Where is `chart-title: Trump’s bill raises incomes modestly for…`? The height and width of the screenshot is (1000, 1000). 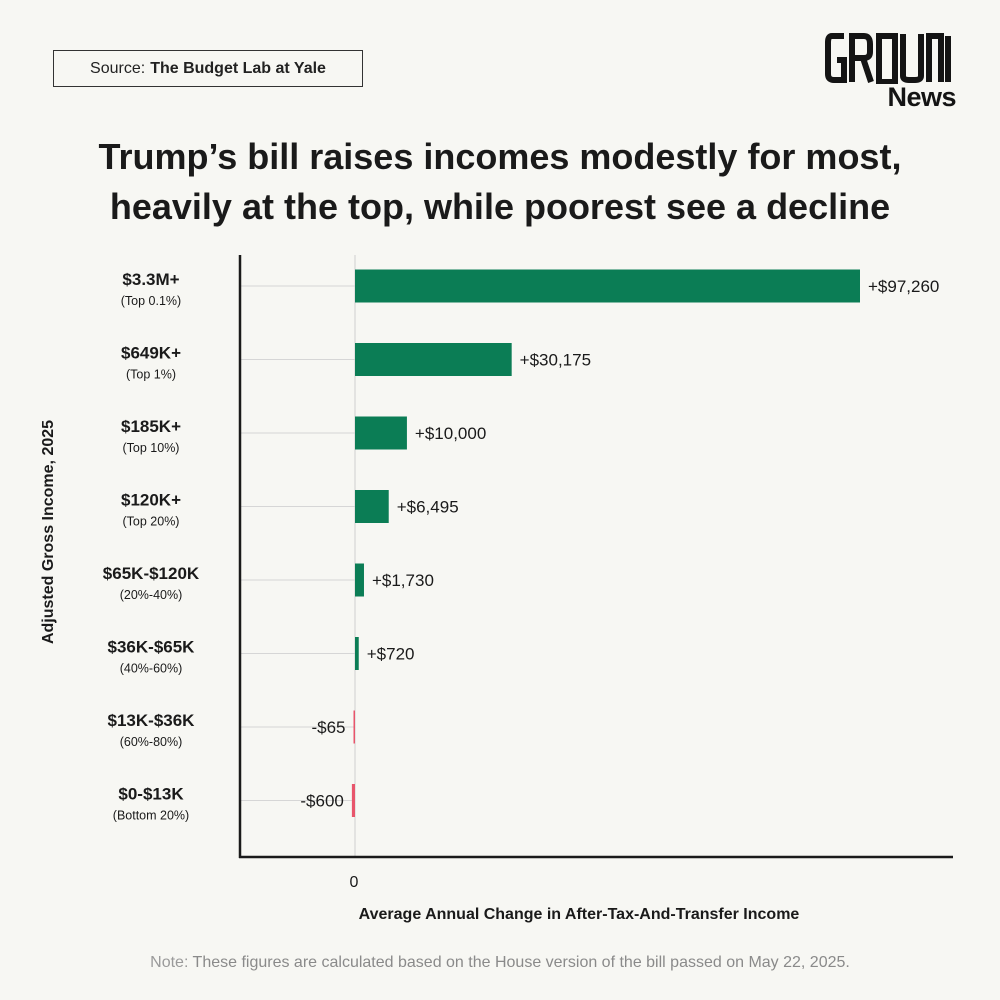
chart-title: Trump’s bill raises incomes modestly for… is located at coordinates (500, 182).